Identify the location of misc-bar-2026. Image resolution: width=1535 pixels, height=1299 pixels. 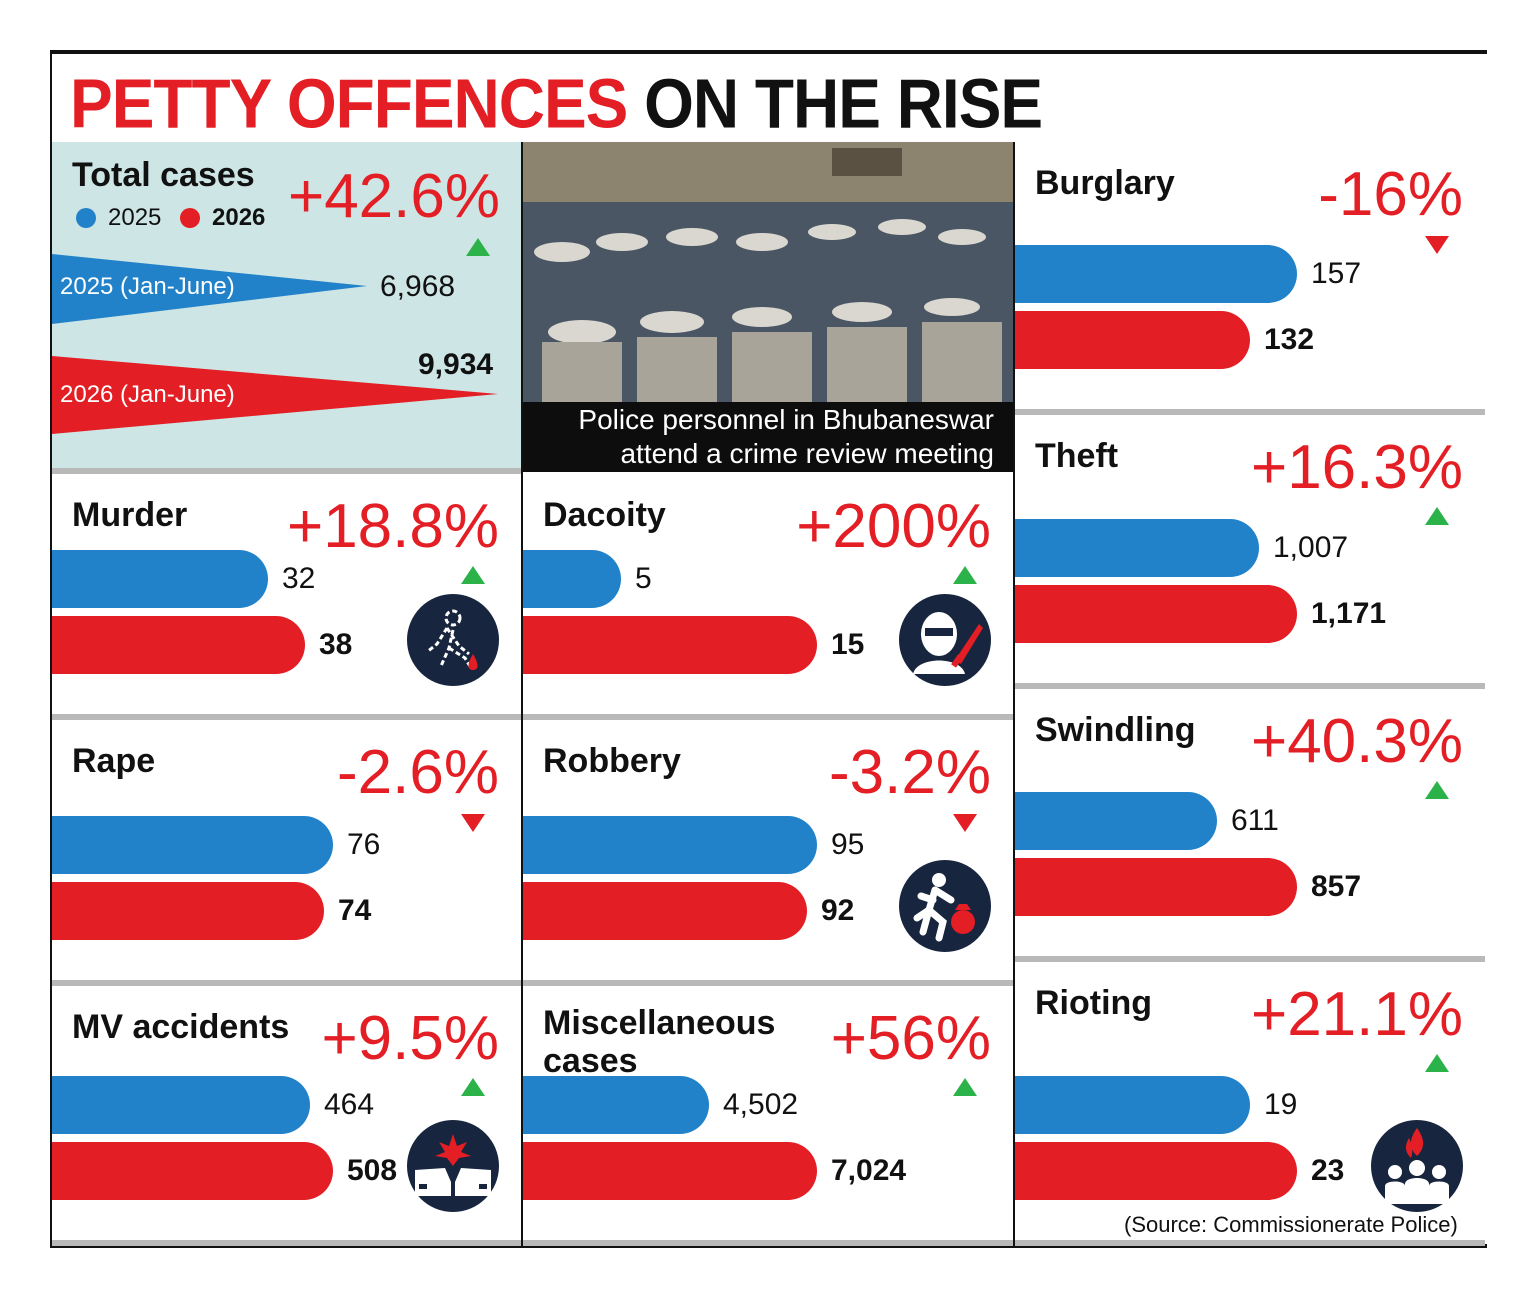
(670, 1171).